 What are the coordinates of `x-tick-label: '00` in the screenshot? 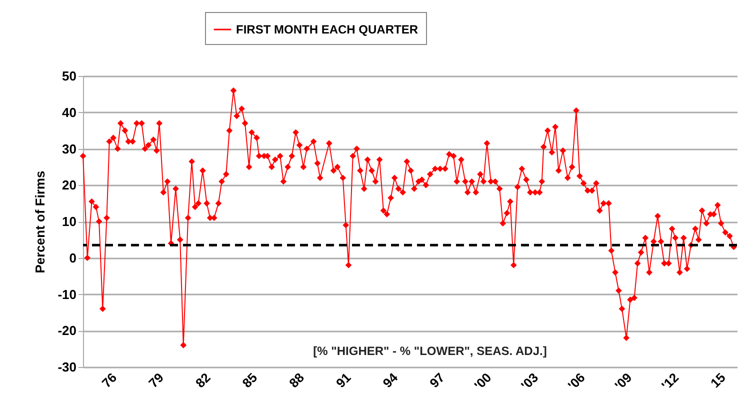 It's located at (482, 381).